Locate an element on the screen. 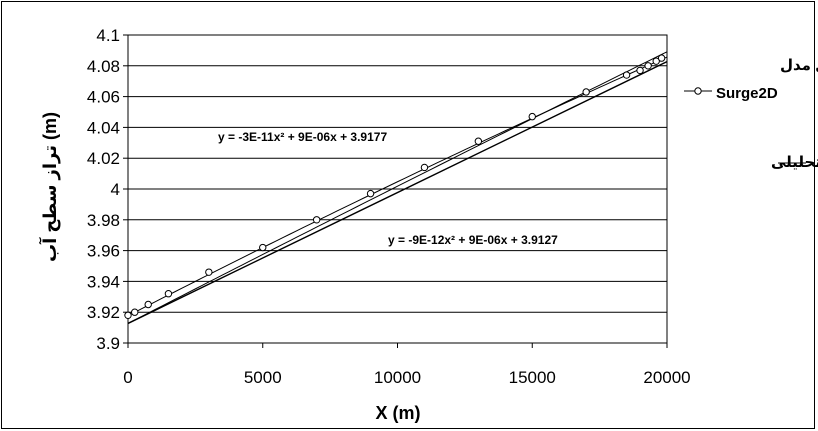  y-tick-label-0: 3.9 is located at coordinates (108, 343).